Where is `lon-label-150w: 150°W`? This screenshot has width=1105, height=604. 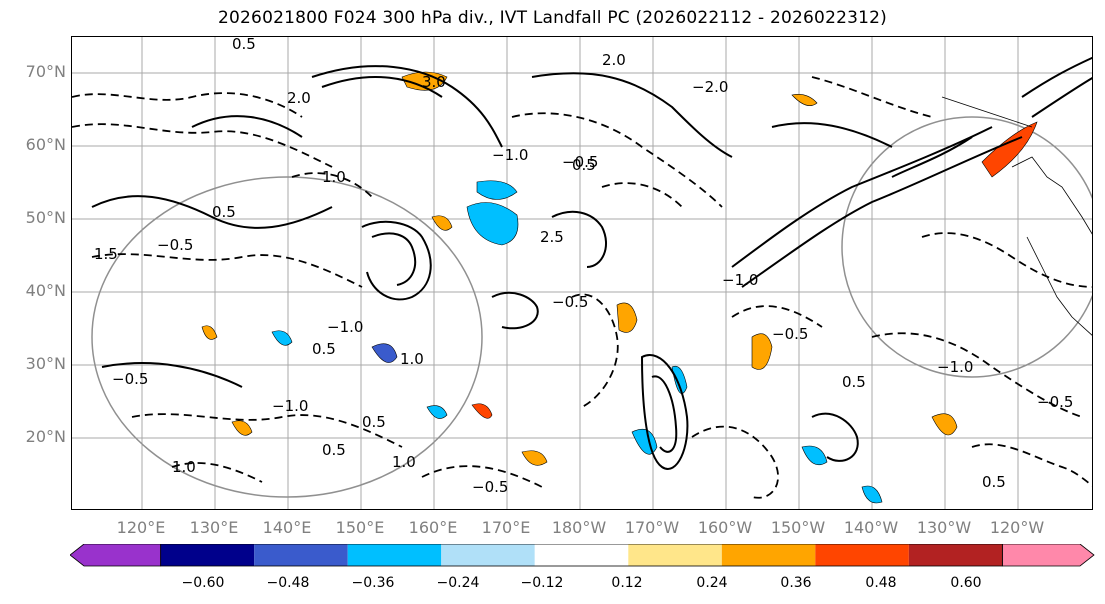 lon-label-150w: 150°W is located at coordinates (798, 527).